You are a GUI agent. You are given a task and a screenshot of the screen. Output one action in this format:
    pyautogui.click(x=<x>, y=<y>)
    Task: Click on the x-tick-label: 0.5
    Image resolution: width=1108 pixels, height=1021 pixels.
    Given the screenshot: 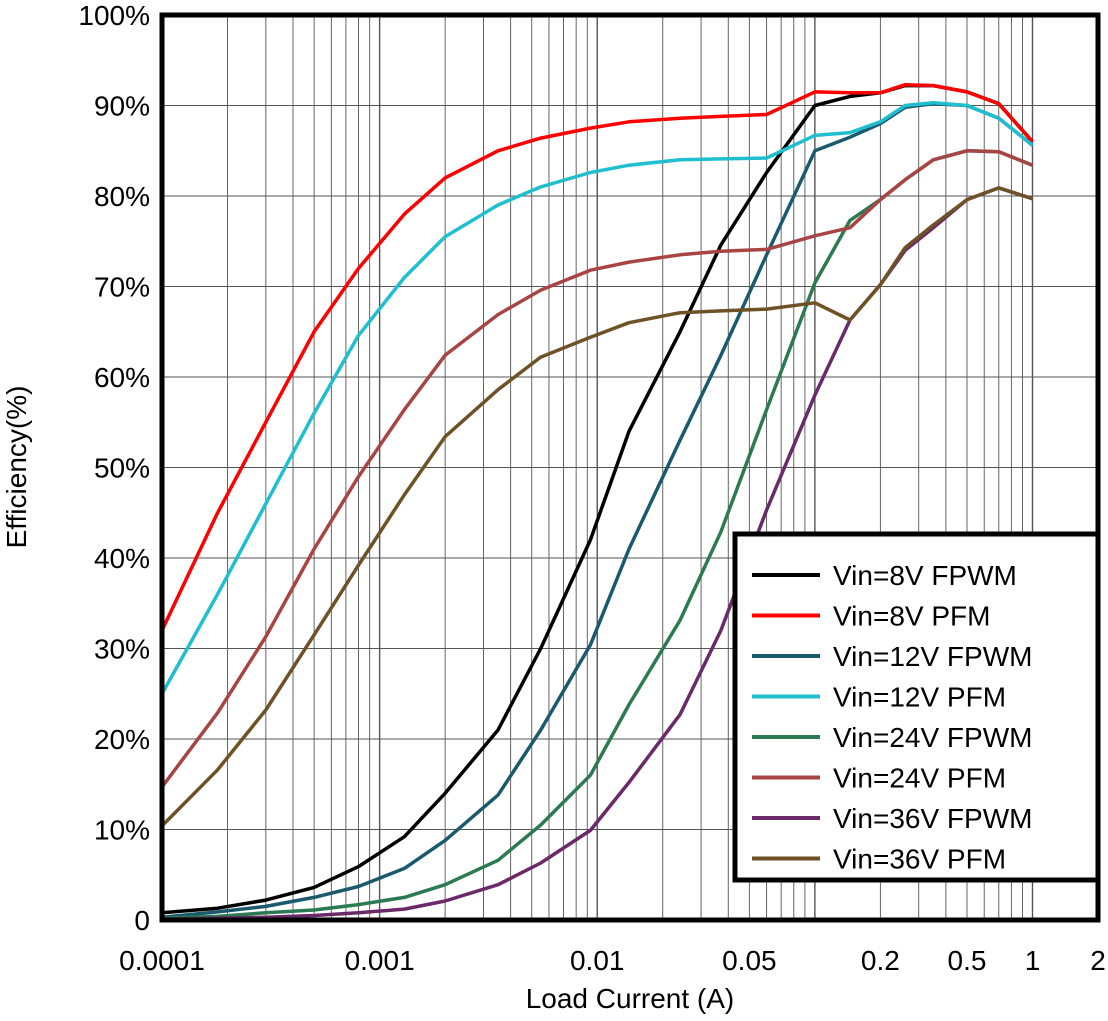 What is the action you would take?
    pyautogui.click(x=967, y=960)
    